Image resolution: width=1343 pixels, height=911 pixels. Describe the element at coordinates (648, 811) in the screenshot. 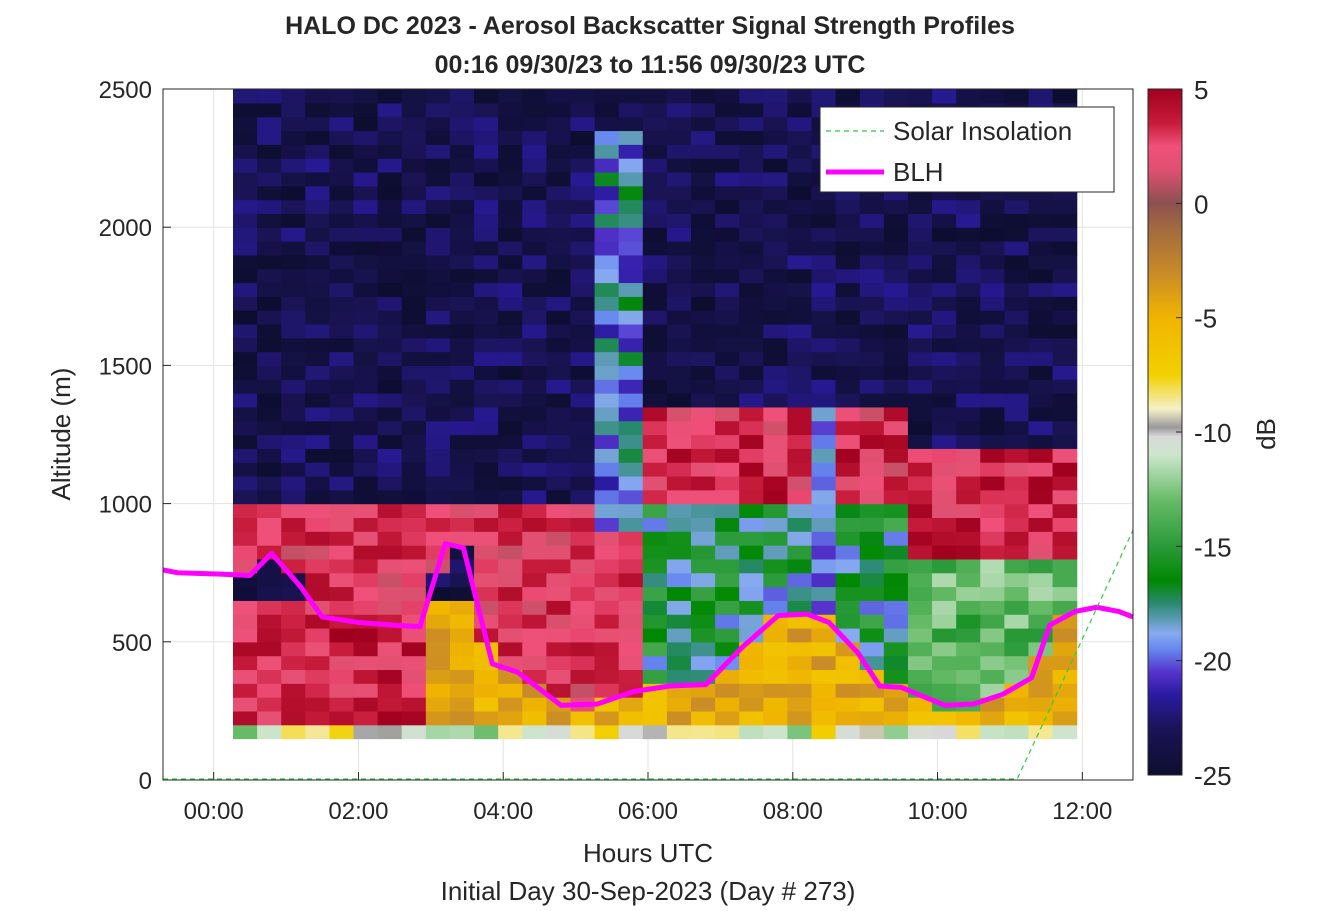

I see `x-tick-label: 06:00` at that location.